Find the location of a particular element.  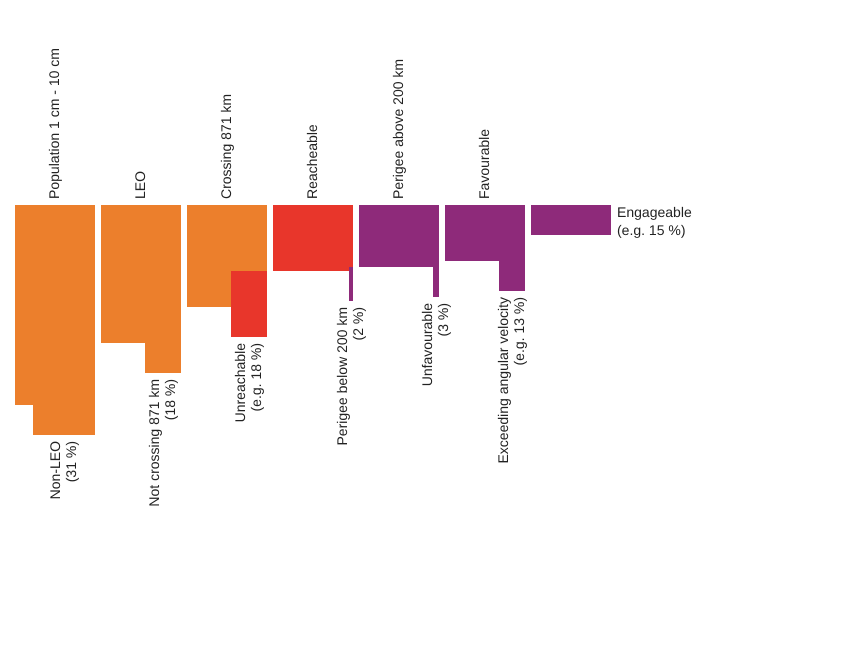

category-label: Not crossing 871 km is located at coordinates (154, 443).